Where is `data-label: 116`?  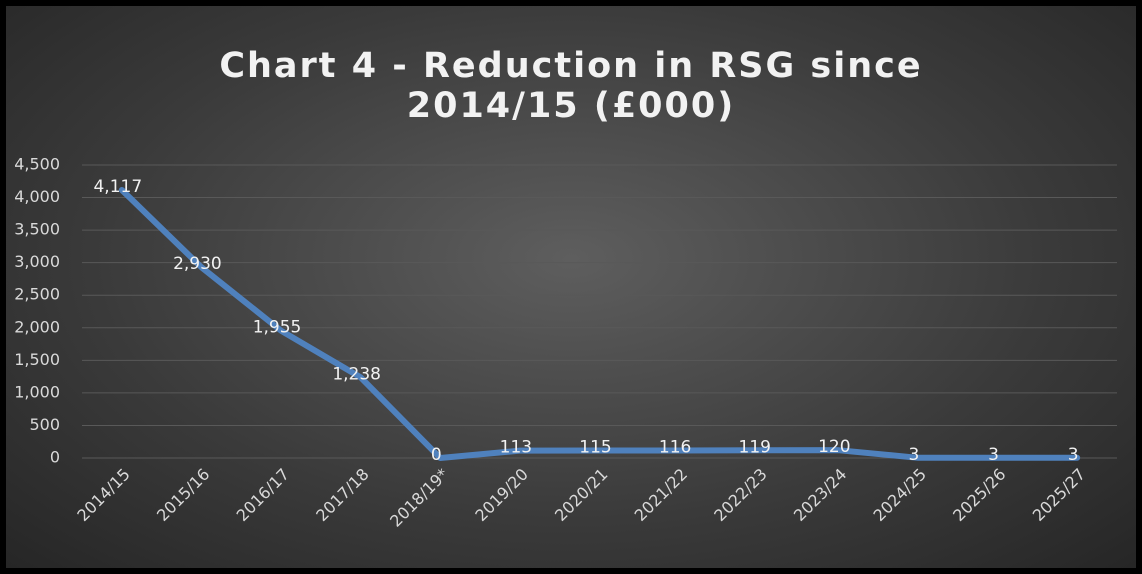 data-label: 116 is located at coordinates (675, 447).